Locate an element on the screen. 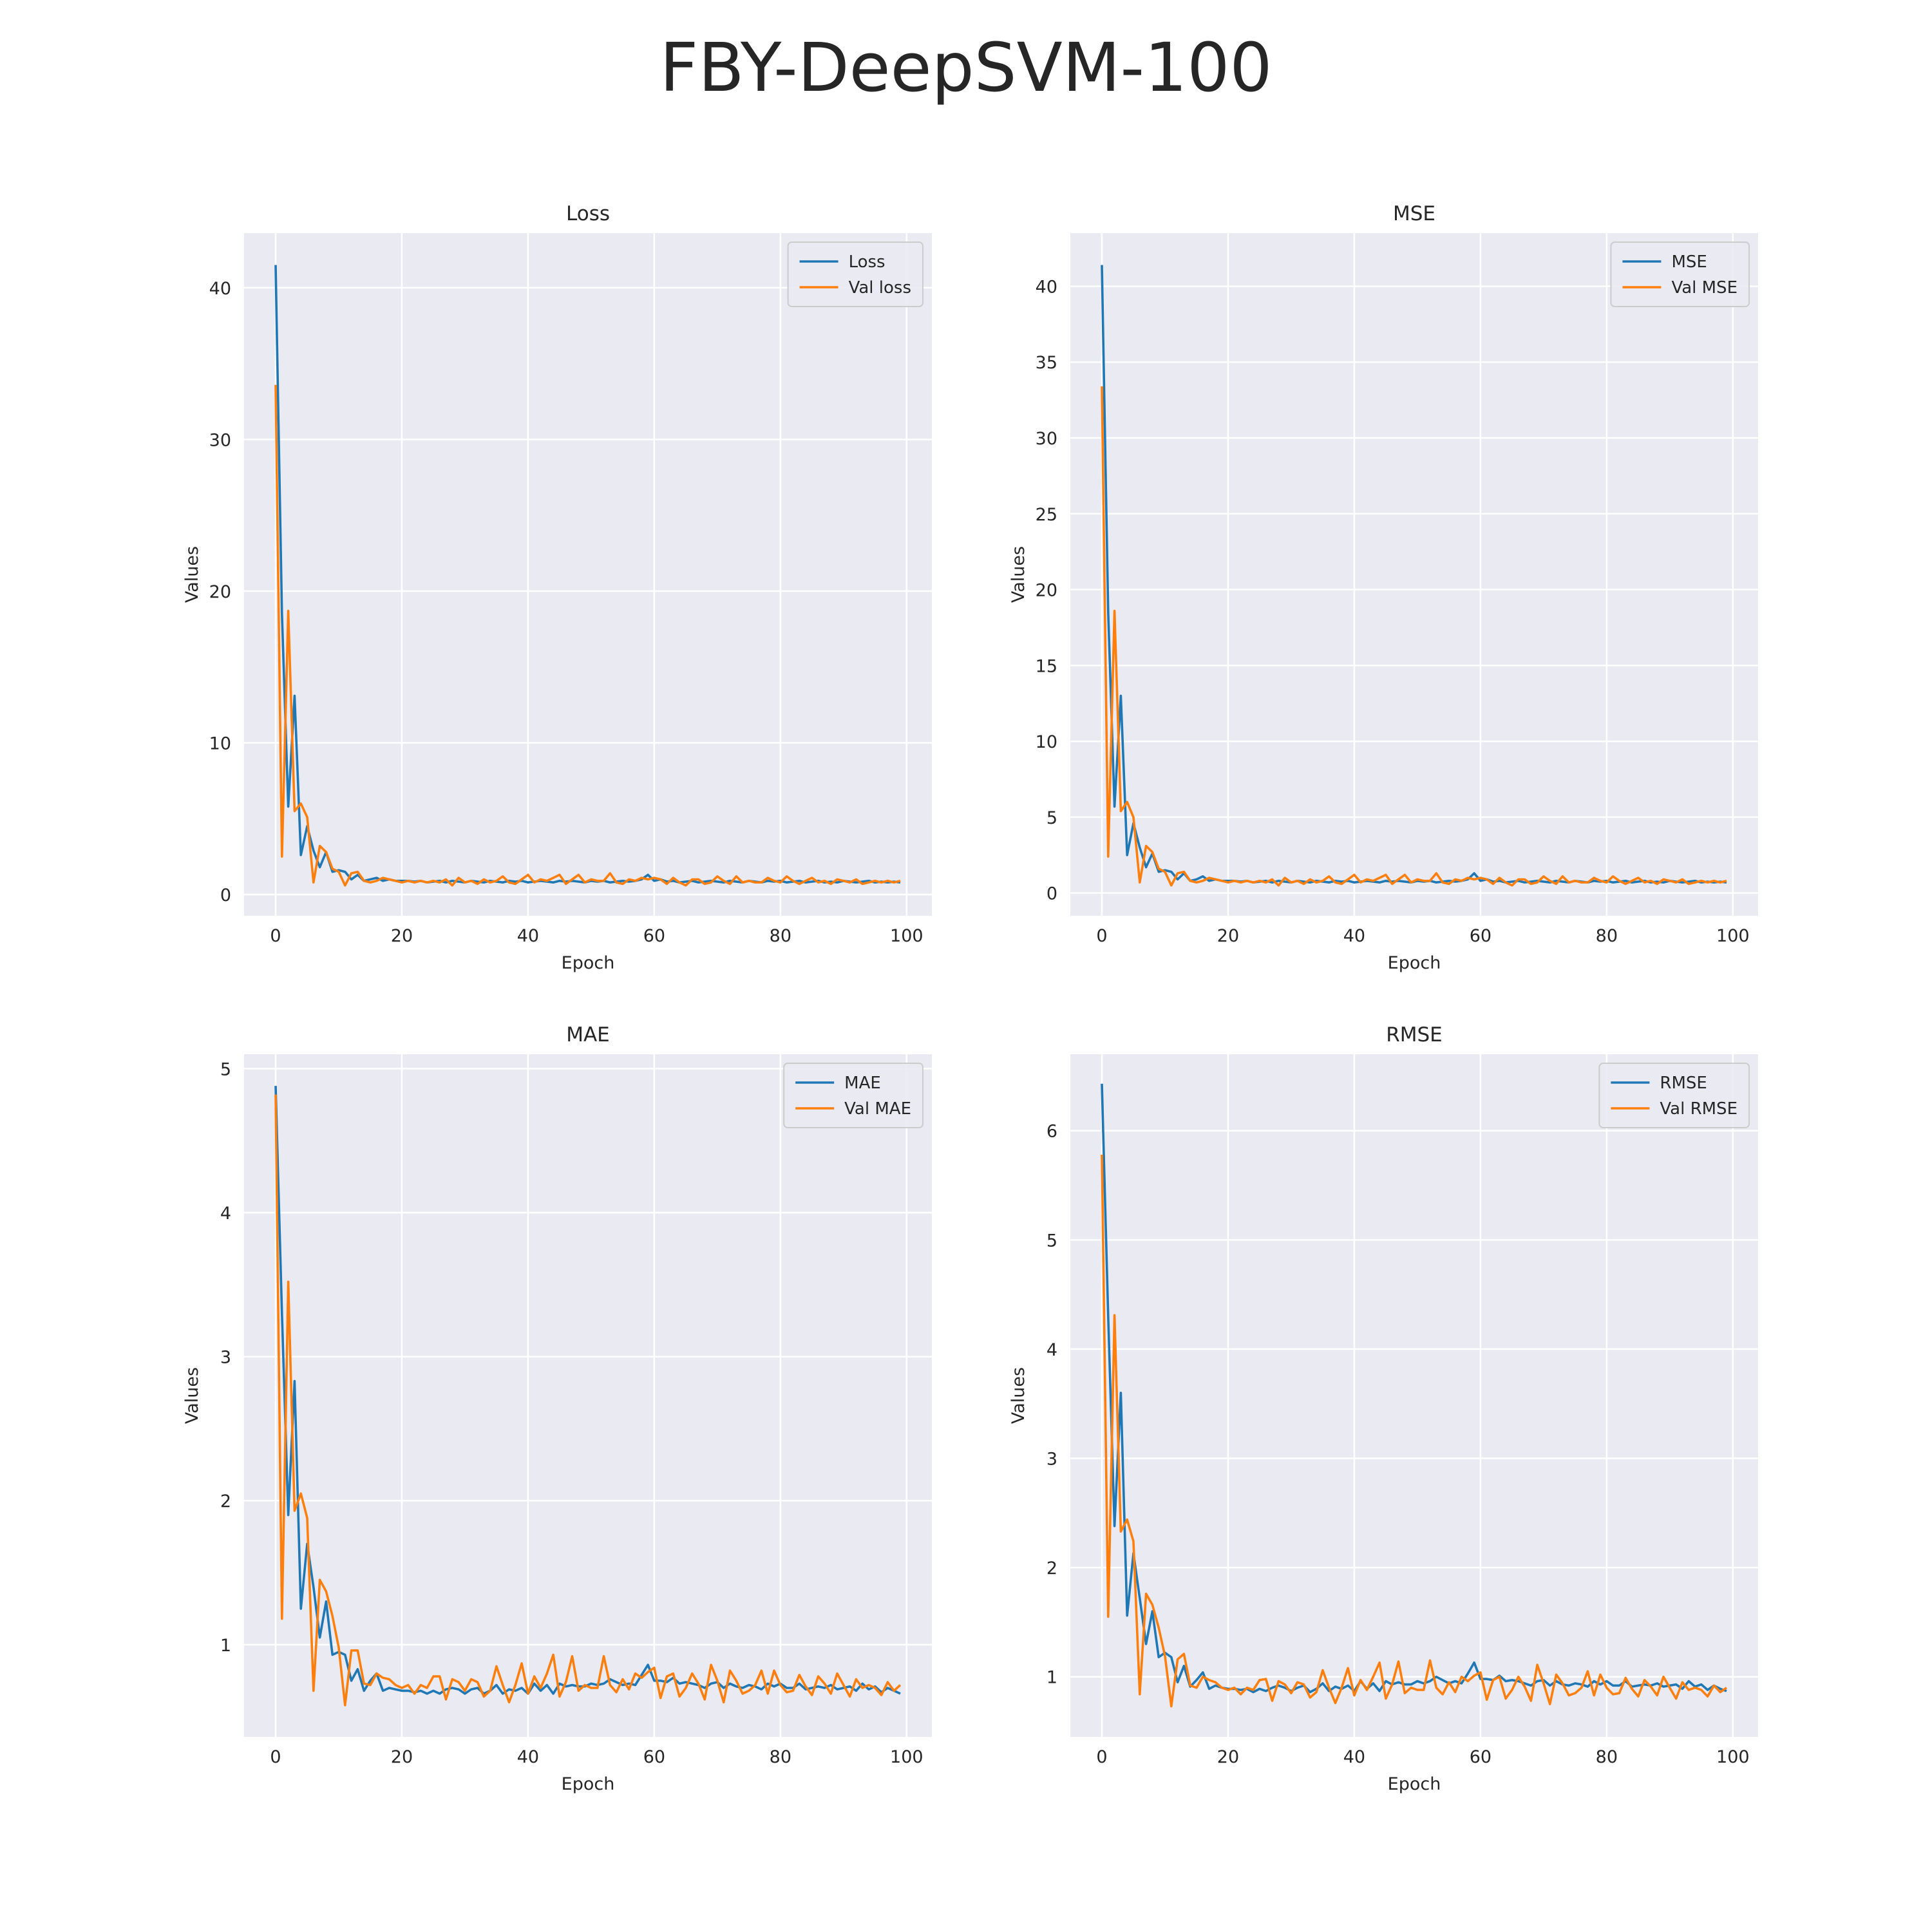 The image size is (1932, 1932). chart-title: Loss is located at coordinates (588, 214).